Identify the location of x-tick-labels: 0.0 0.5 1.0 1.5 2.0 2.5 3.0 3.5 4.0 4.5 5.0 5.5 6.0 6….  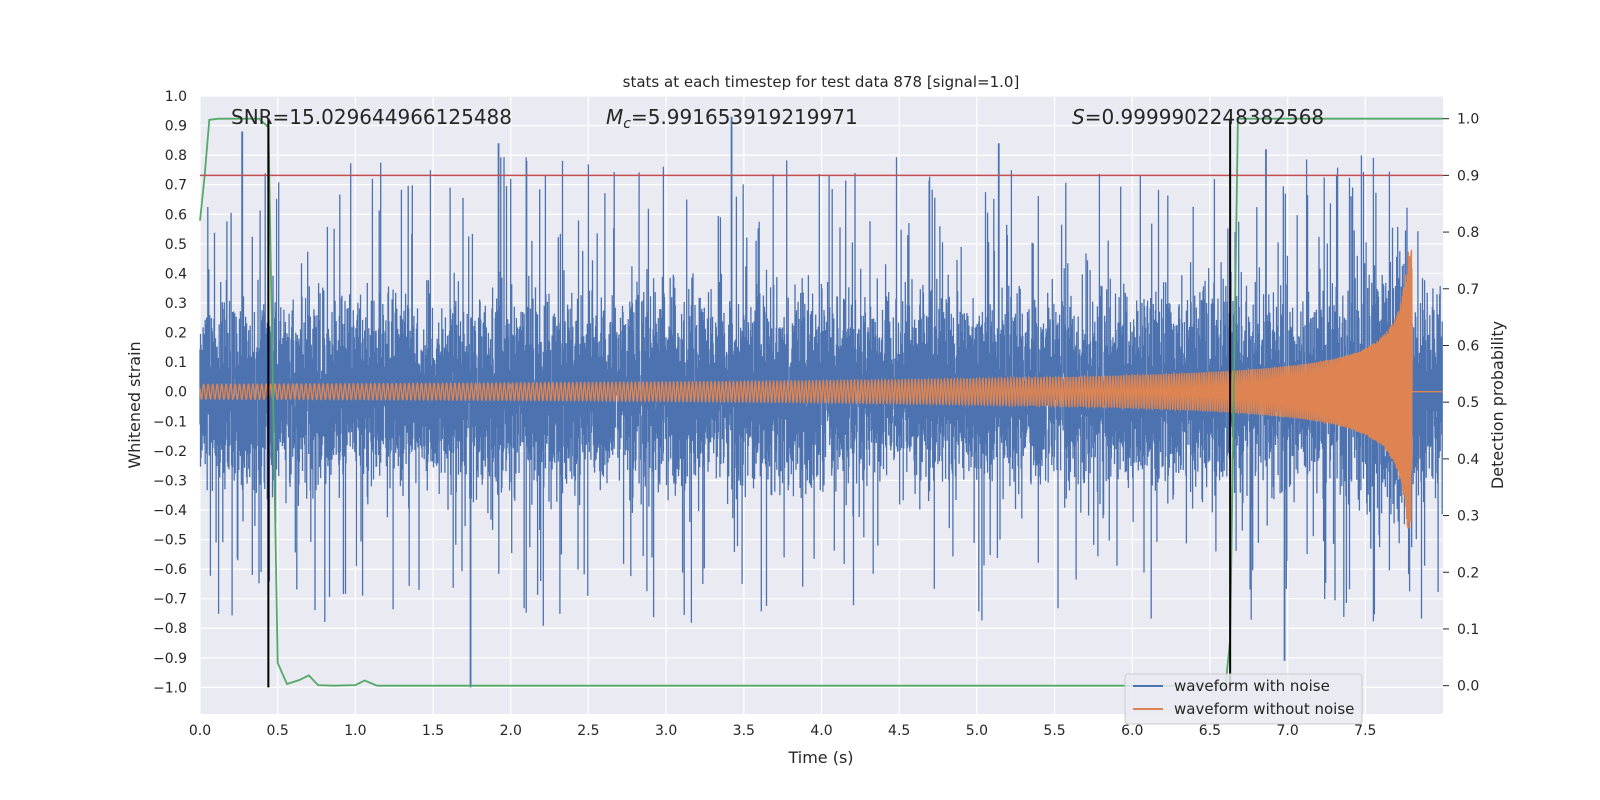
(783, 731).